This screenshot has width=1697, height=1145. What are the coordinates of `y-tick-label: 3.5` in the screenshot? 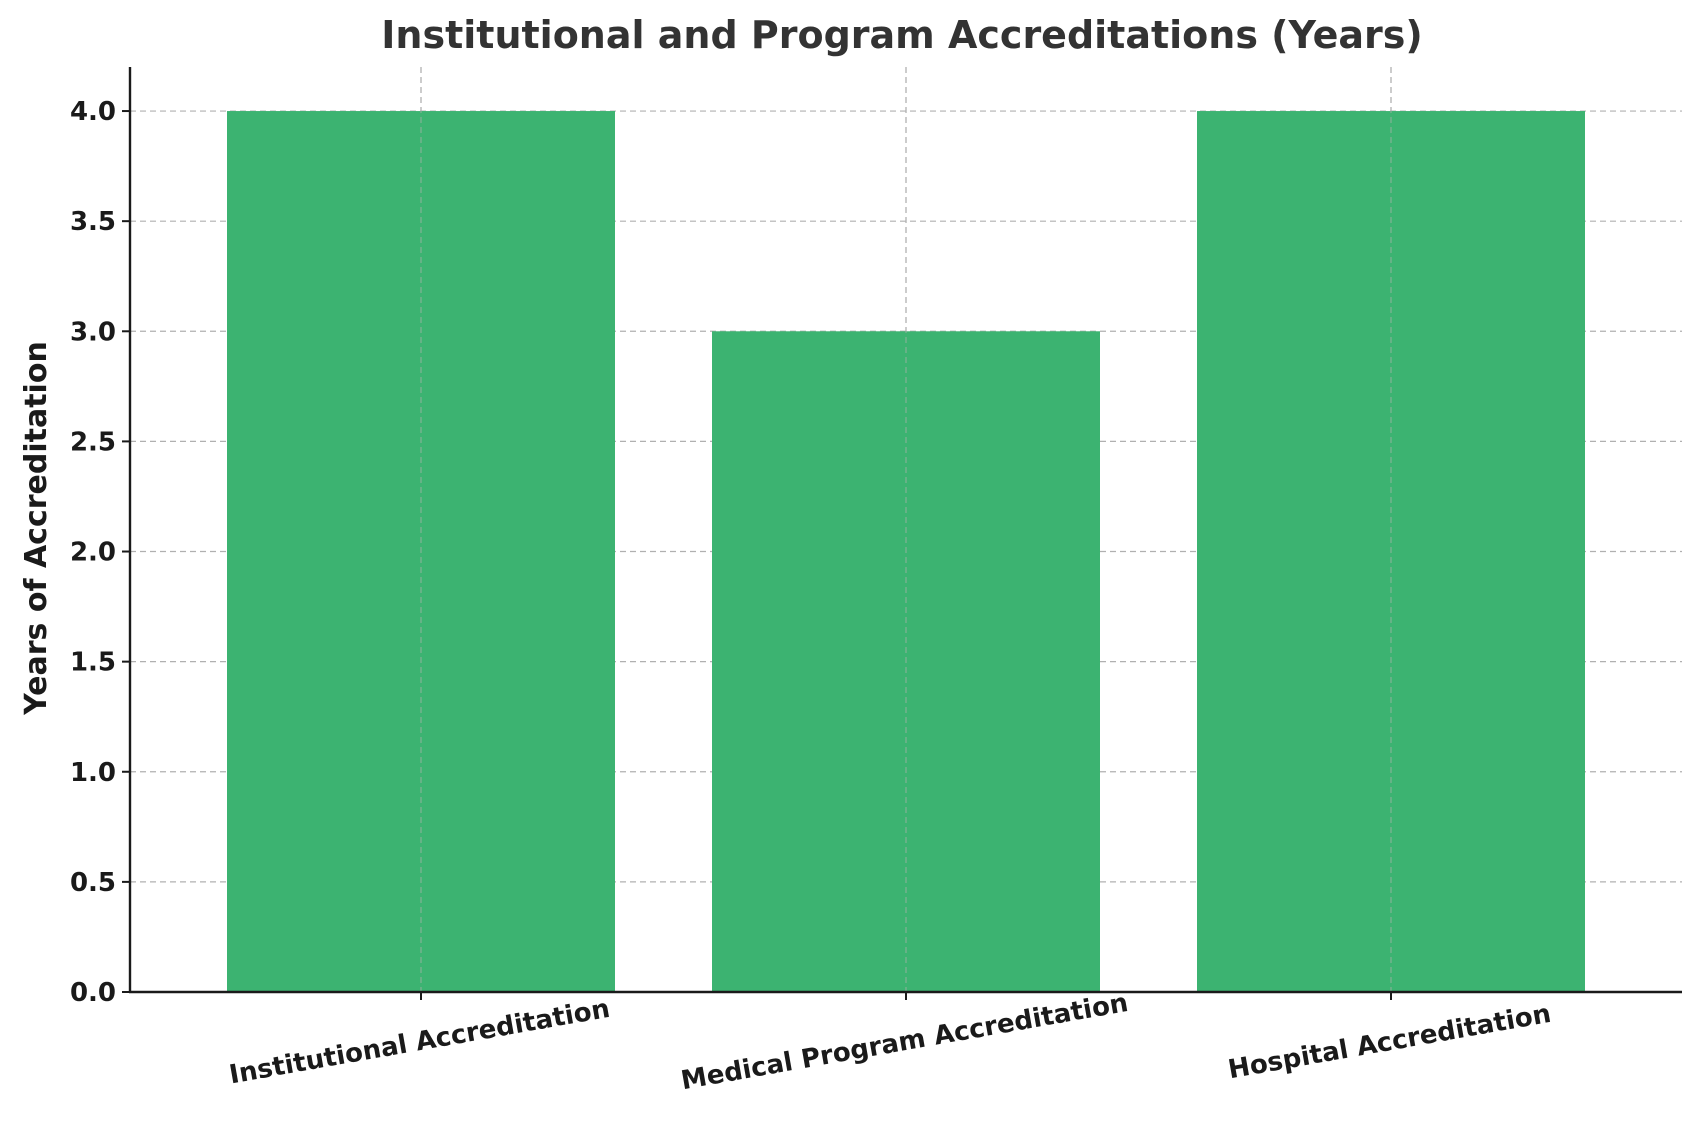 It's located at (93, 222).